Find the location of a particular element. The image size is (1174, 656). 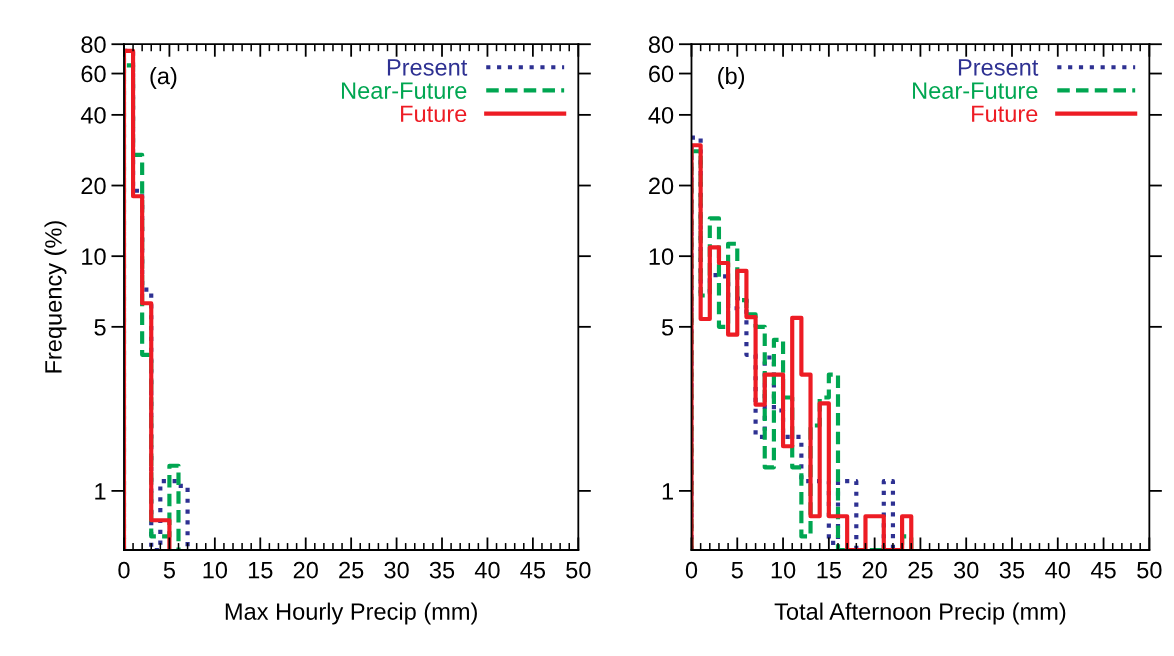

annotation: (a) is located at coordinates (163, 77).